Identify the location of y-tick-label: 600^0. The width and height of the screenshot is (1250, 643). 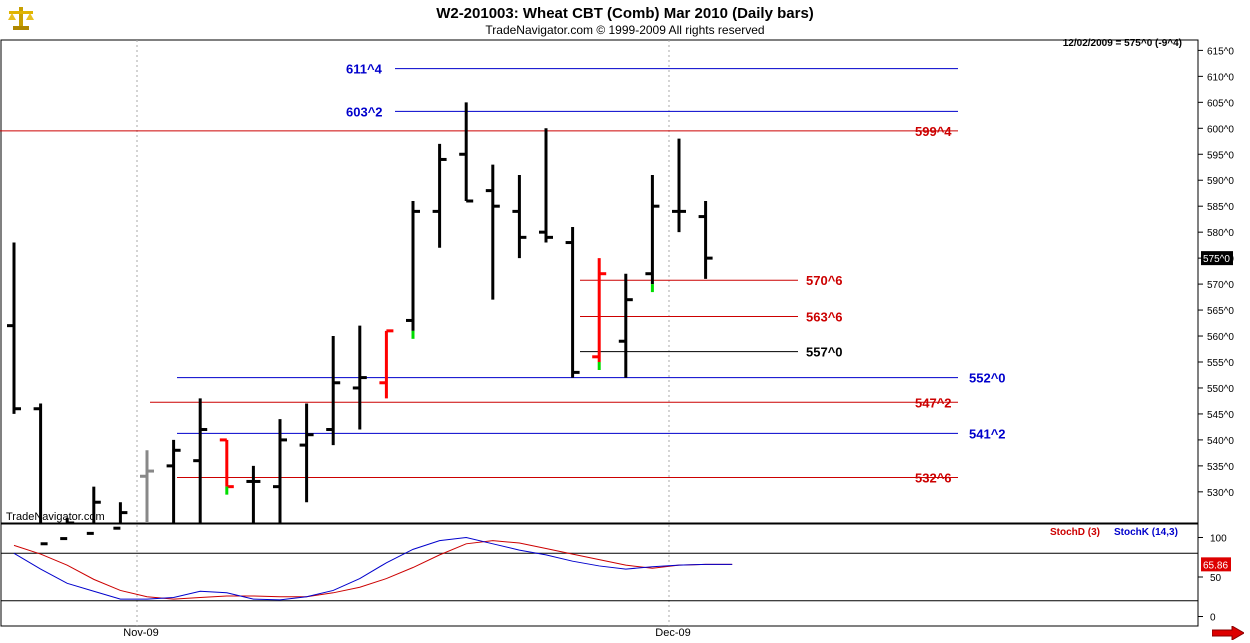
(1220, 129).